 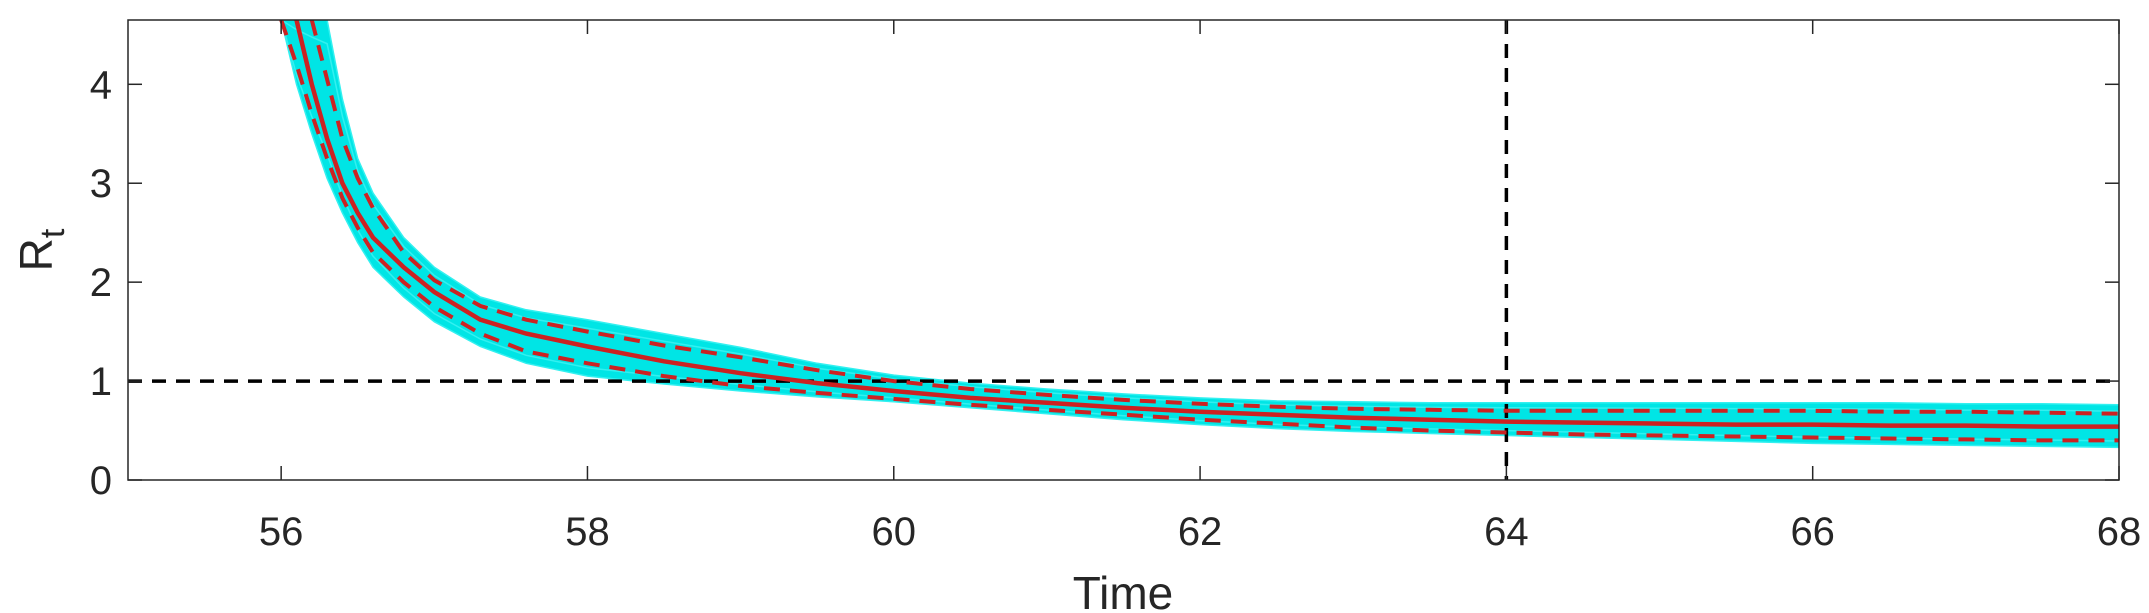 What do you see at coordinates (101, 85) in the screenshot?
I see `y-tick-label: 4` at bounding box center [101, 85].